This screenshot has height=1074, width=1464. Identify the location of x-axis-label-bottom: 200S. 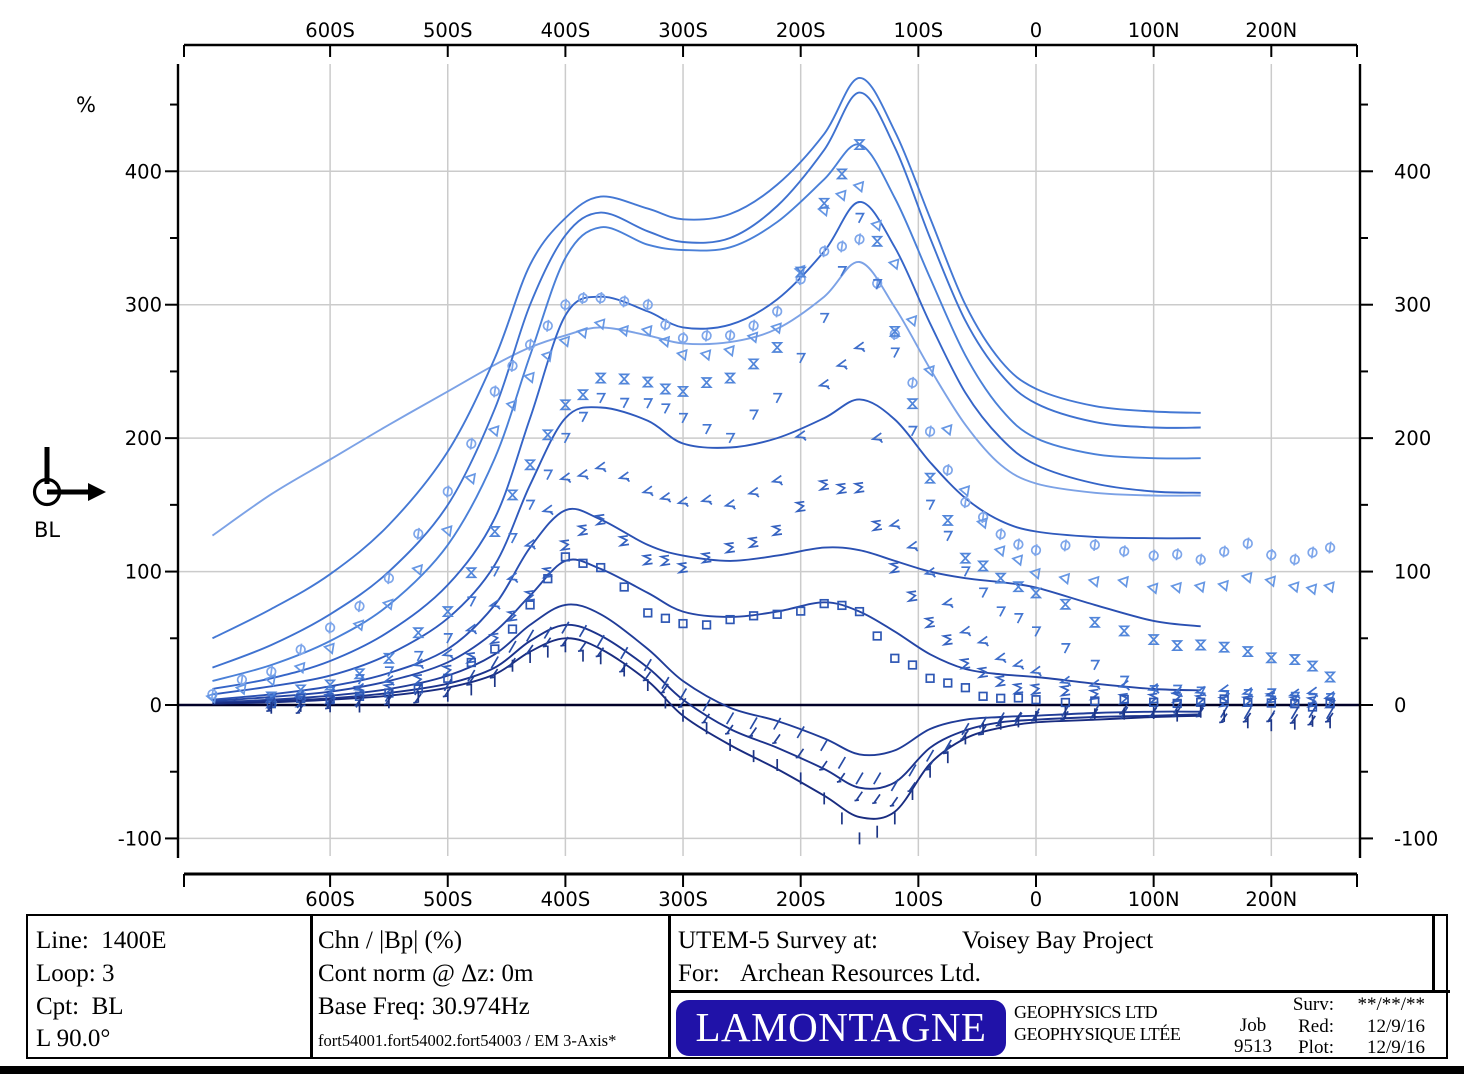
(801, 899).